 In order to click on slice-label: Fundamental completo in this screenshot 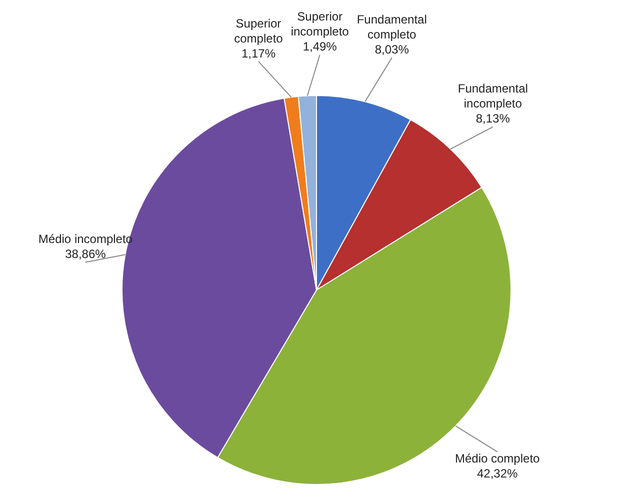, I will do `click(391, 27)`.